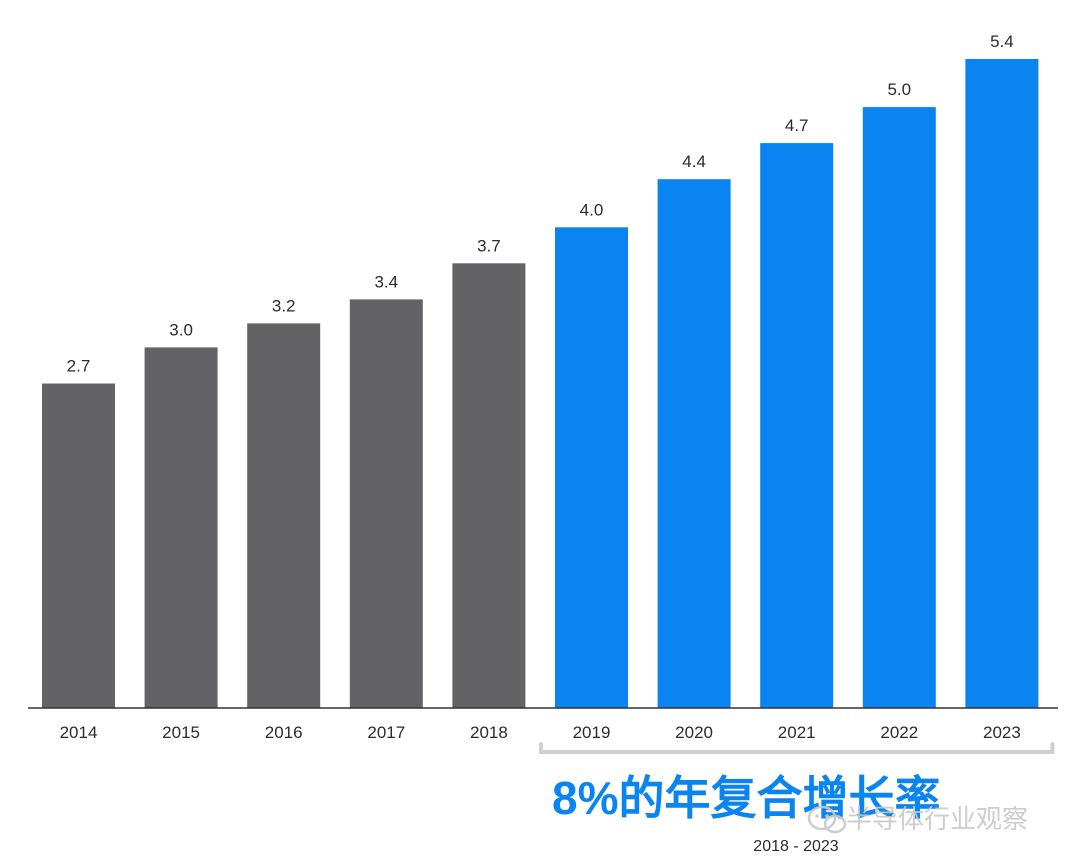 The height and width of the screenshot is (865, 1080). I want to click on cagr-period: 2018 - 2023, so click(796, 846).